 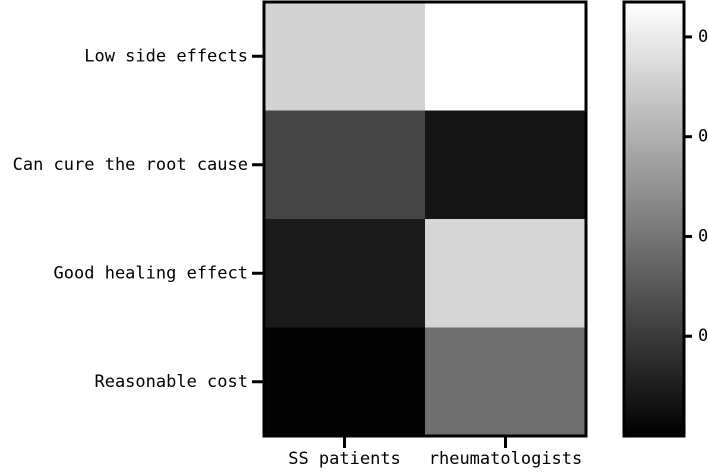 I want to click on y-tick-label: Good healing effect, so click(x=151, y=273).